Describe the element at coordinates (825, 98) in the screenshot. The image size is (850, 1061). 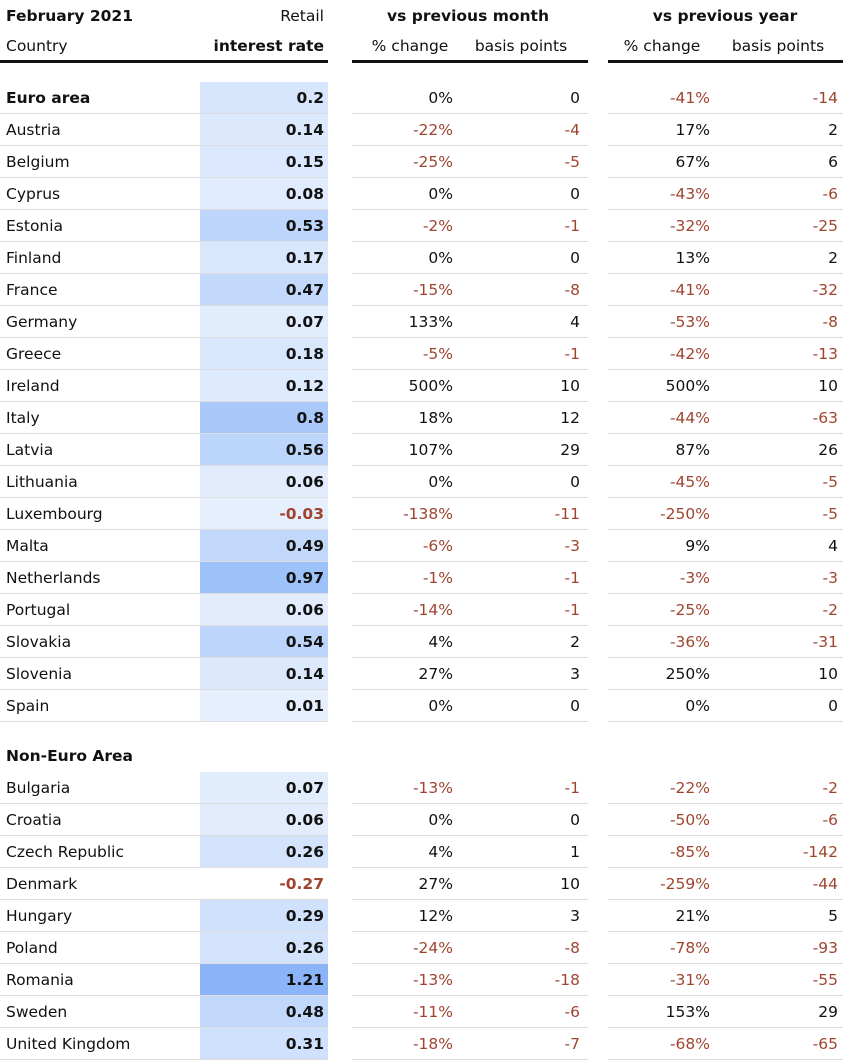
I see `value: -14` at that location.